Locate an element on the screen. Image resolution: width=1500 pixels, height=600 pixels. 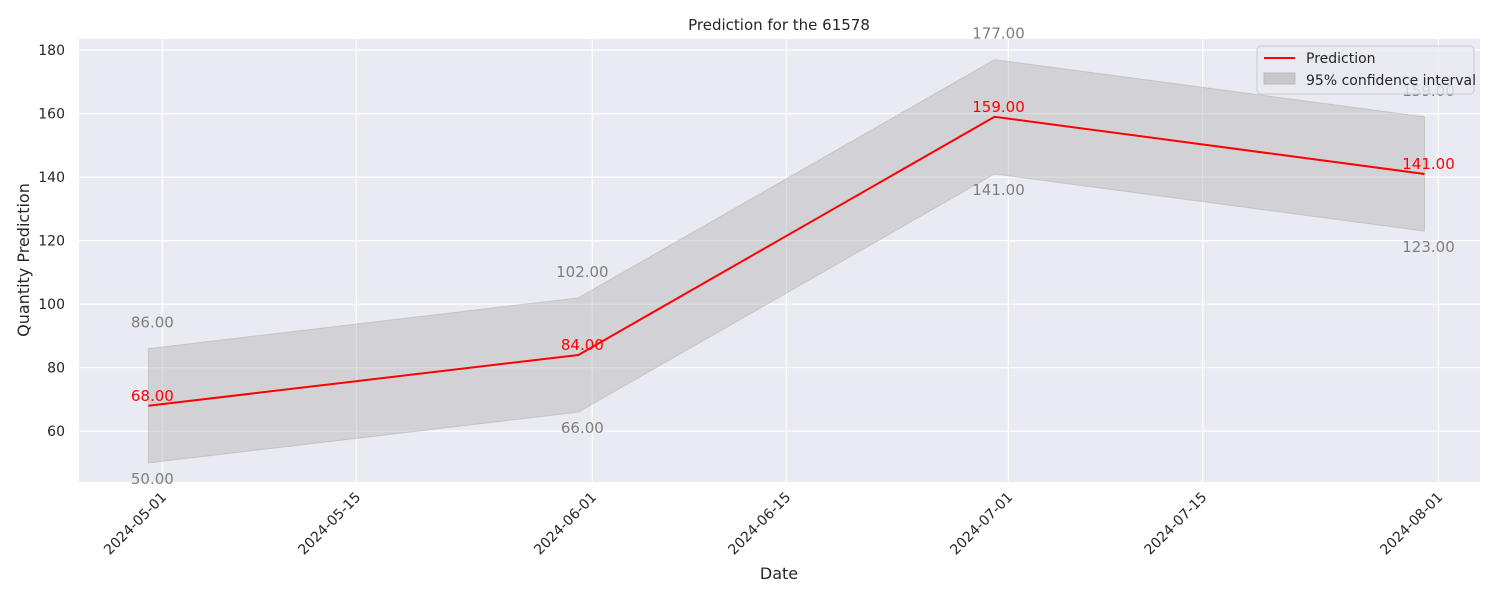
chart-title: Prediction for the 61578 is located at coordinates (779, 25).